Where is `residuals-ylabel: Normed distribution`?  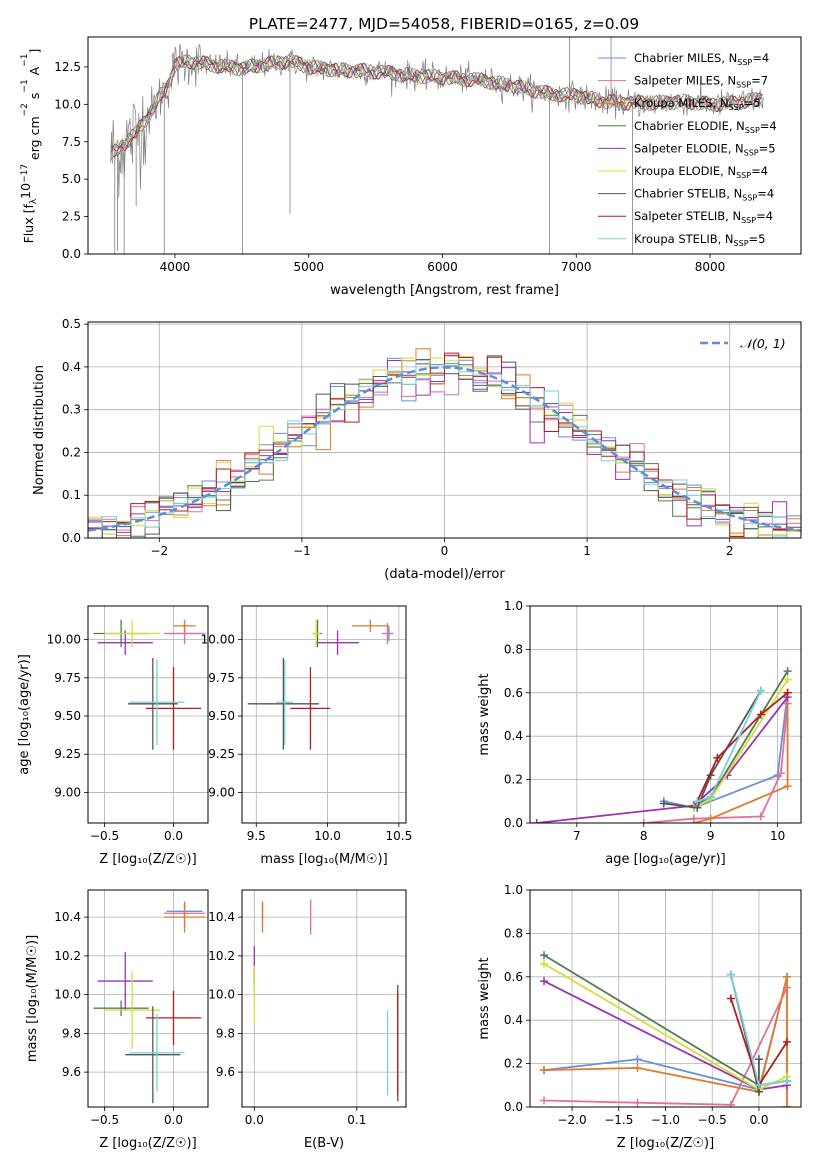 residuals-ylabel: Normed distribution is located at coordinates (39, 430).